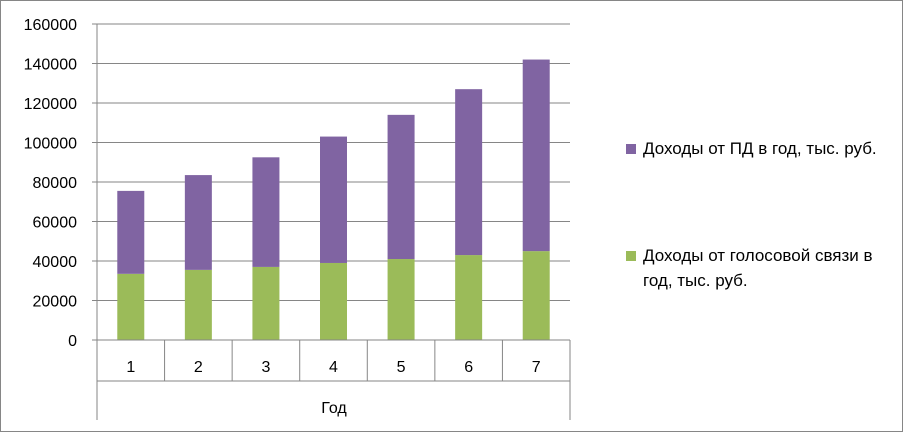  What do you see at coordinates (536, 367) in the screenshot?
I see `x-tick-label: 7` at bounding box center [536, 367].